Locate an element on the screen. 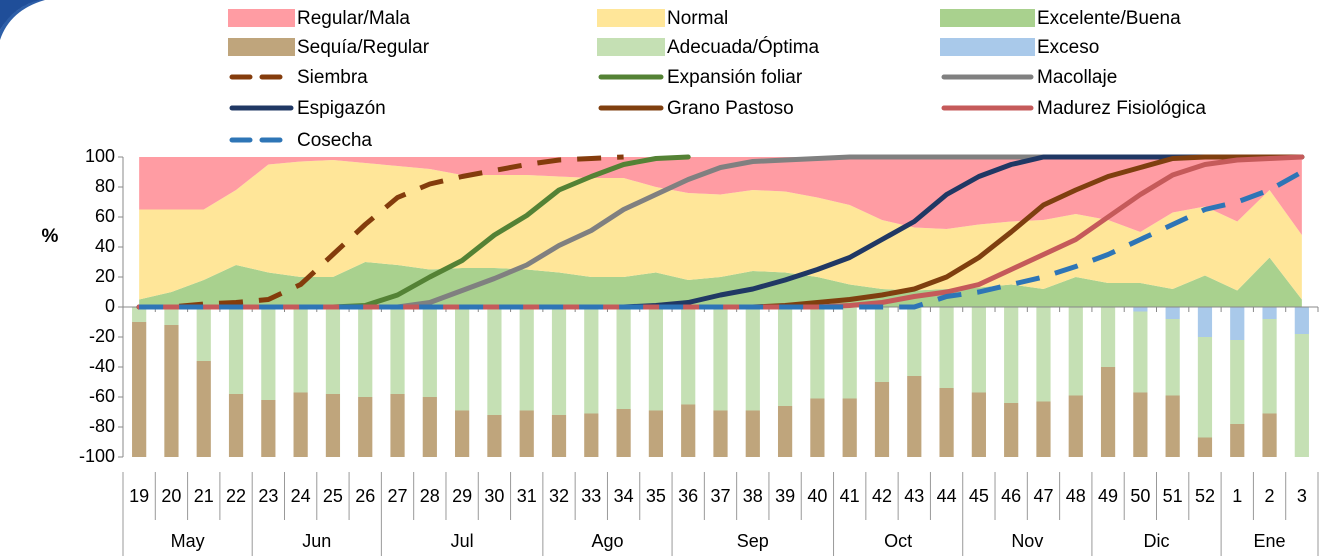  x-tick-label: 50 is located at coordinates (1140, 496).